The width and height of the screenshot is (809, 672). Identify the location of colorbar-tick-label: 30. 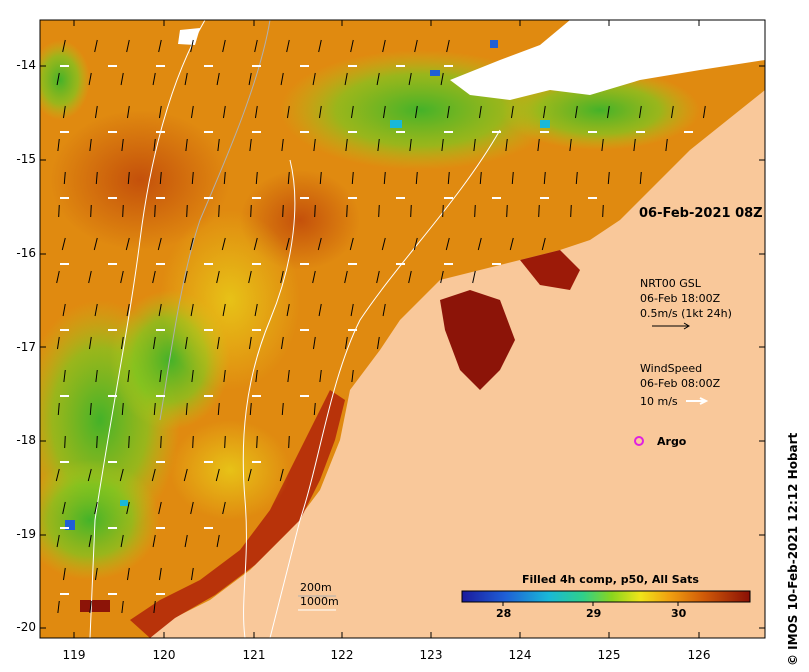
(679, 613).